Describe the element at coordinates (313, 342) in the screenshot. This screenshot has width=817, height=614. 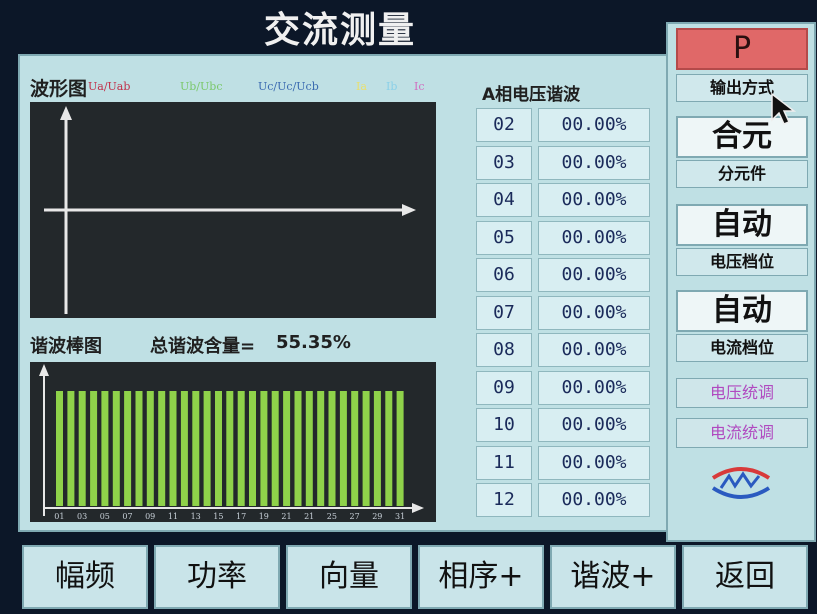
I see `thd-value: 55.35%` at that location.